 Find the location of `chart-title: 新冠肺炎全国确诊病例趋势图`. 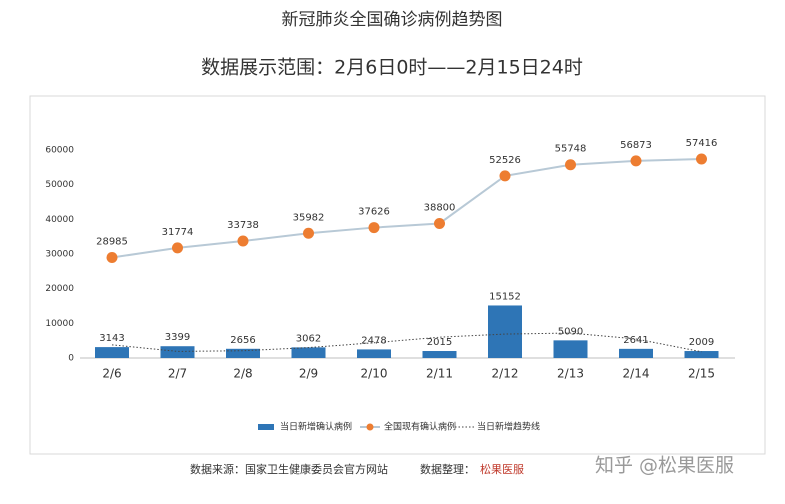

chart-title: 新冠肺炎全国确诊病例趋势图 is located at coordinates (392, 20).